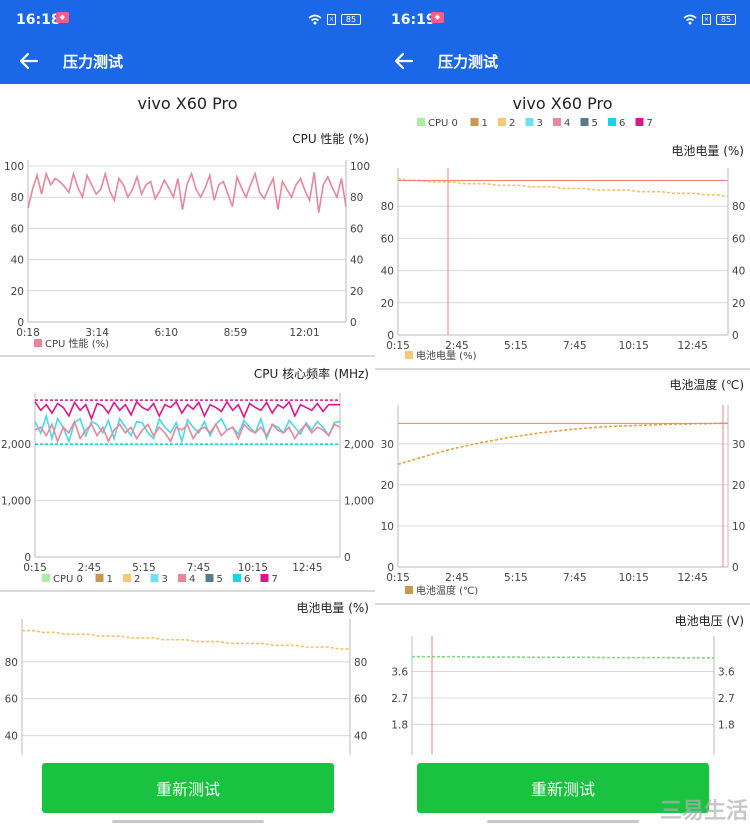 The width and height of the screenshot is (750, 825). Describe the element at coordinates (413, 20) in the screenshot. I see `status-time: 16:19` at that location.